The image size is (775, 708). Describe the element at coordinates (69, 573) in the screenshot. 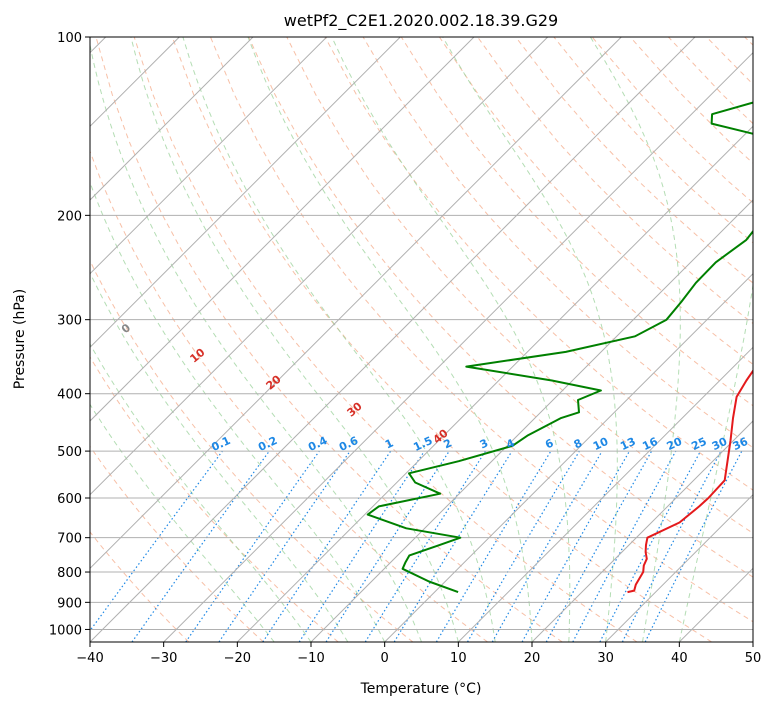

I see `y-tick-label: 800` at that location.